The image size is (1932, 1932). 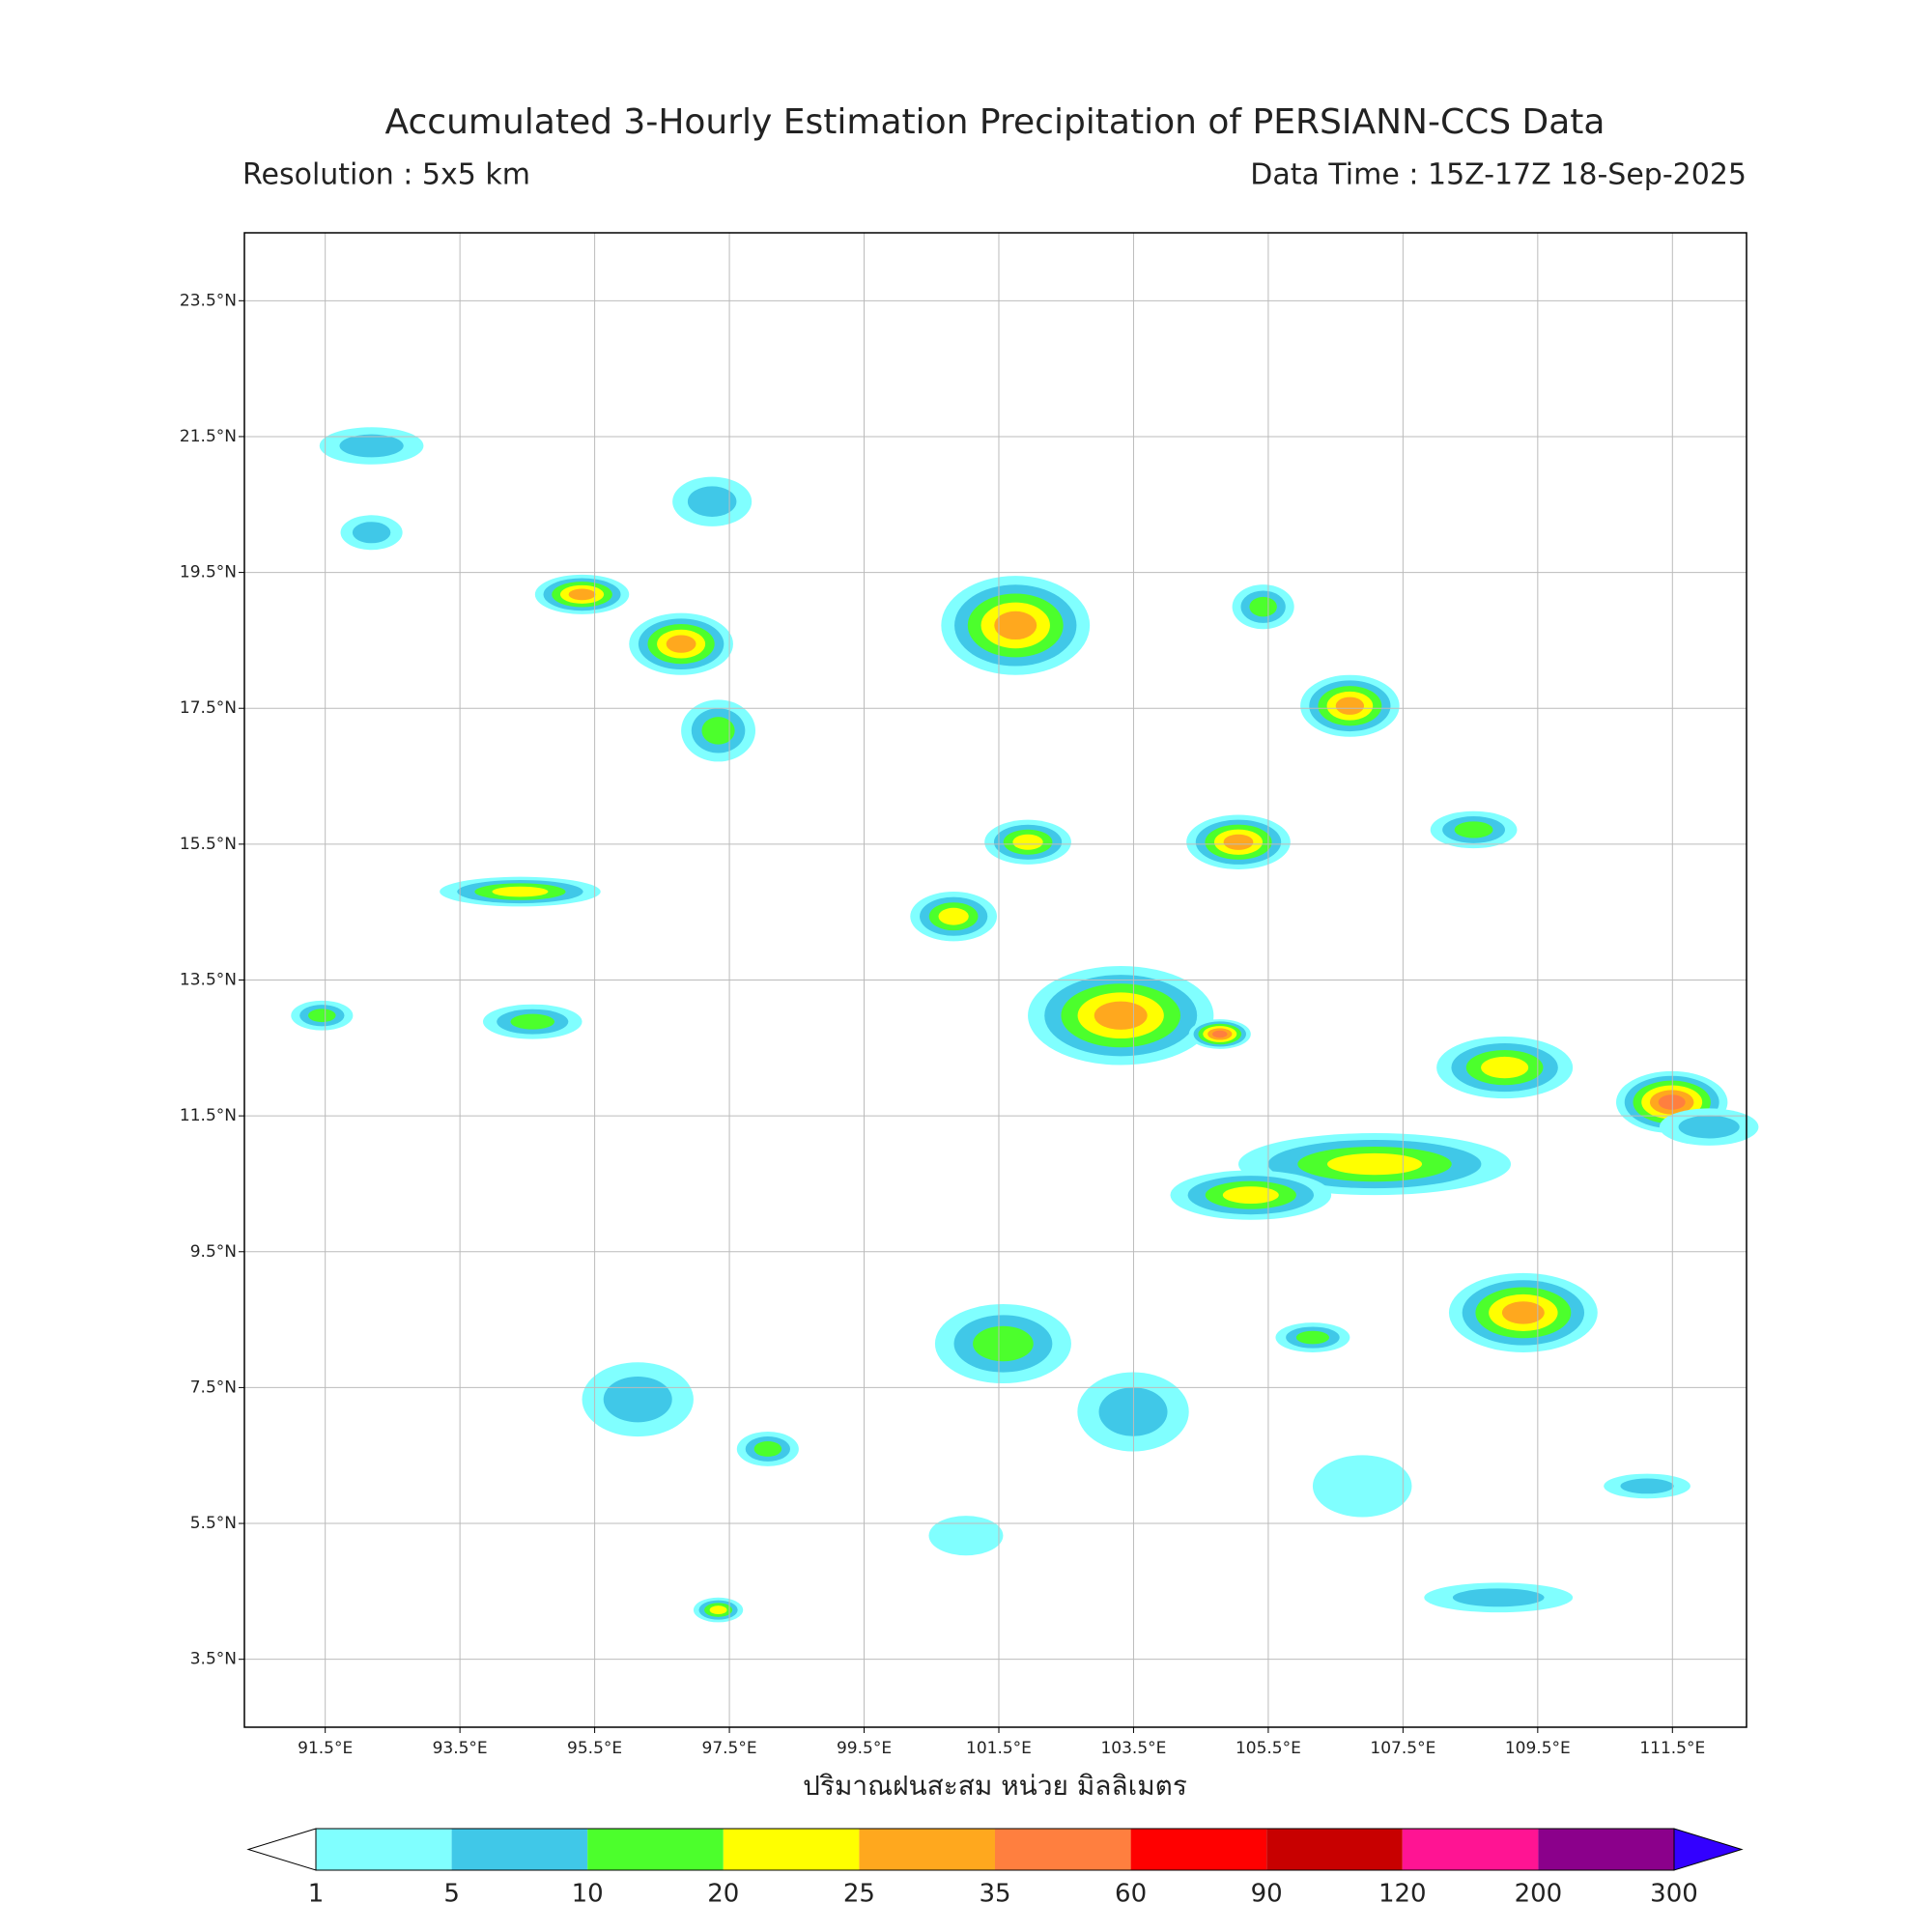 I want to click on colorbar-label: 1, so click(x=316, y=1894).